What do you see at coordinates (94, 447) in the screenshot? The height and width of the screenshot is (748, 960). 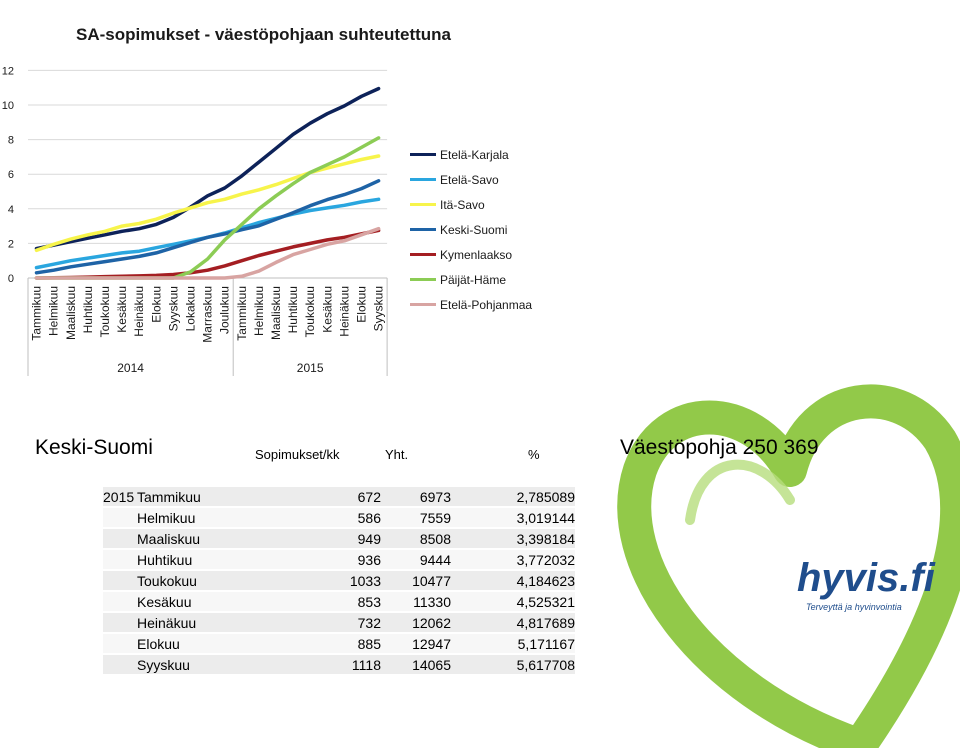 I see `region-name: Keski-Suomi` at bounding box center [94, 447].